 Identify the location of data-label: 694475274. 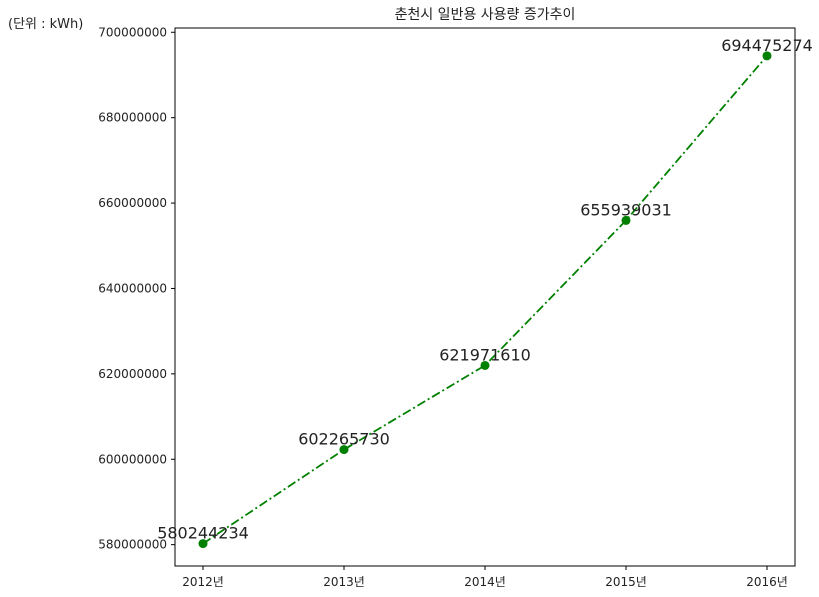
(767, 45).